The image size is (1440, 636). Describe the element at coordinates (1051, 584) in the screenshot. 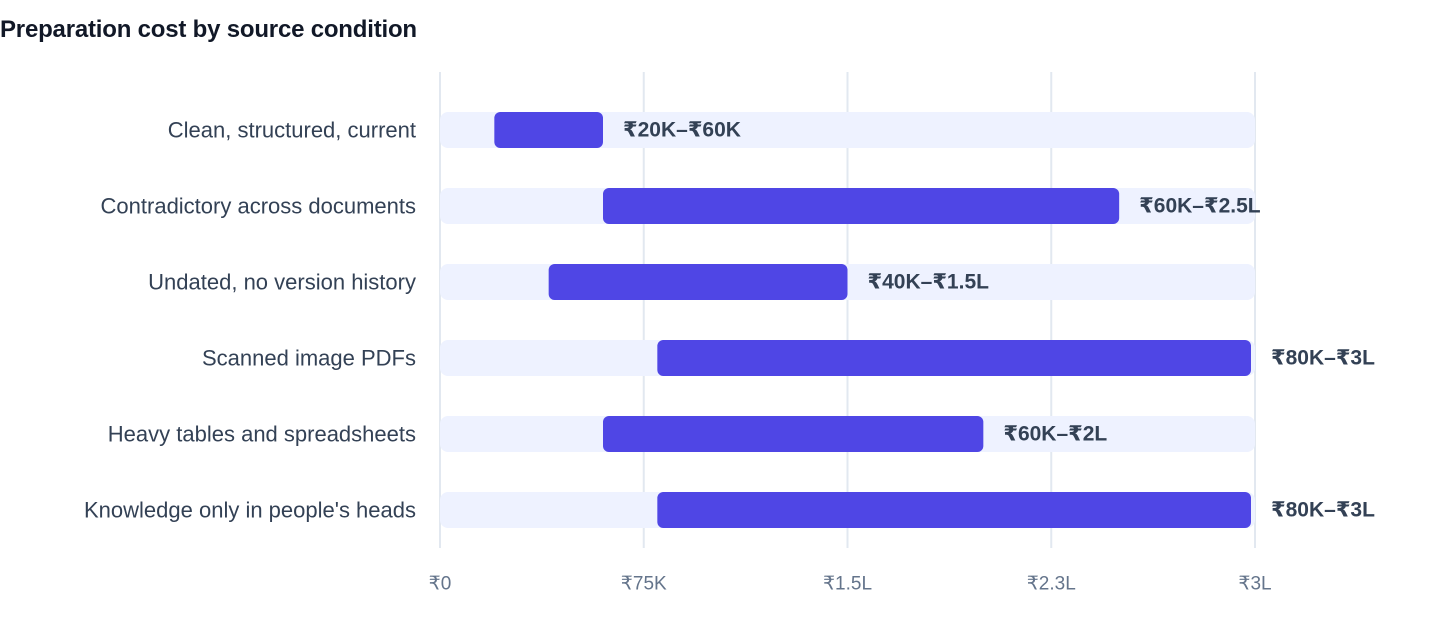

I see `x-tick-label: ₹2.3L` at that location.